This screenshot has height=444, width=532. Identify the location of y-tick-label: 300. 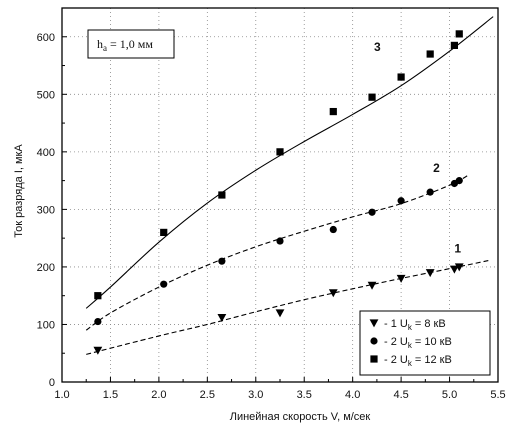
(46, 210).